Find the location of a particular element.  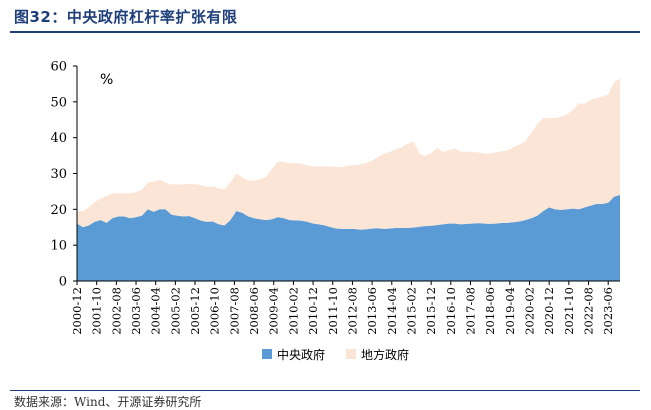

legend-label-local: 地方政府 is located at coordinates (385, 354).